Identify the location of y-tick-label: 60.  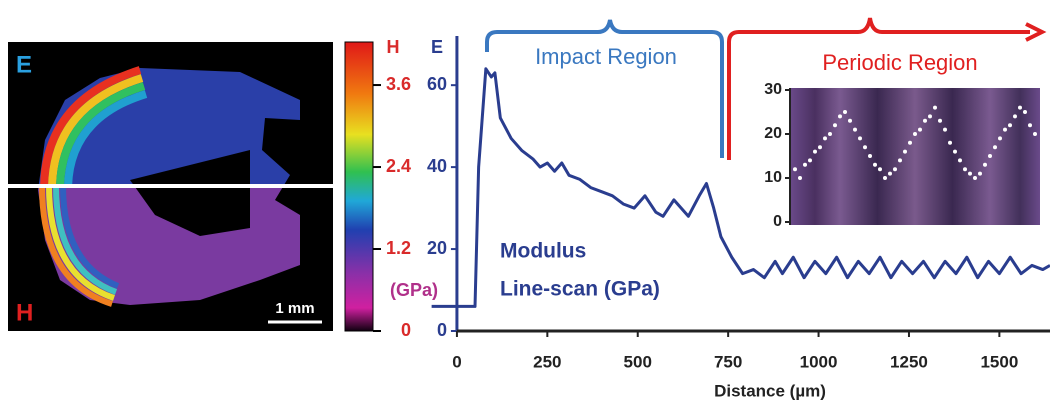
(437, 84).